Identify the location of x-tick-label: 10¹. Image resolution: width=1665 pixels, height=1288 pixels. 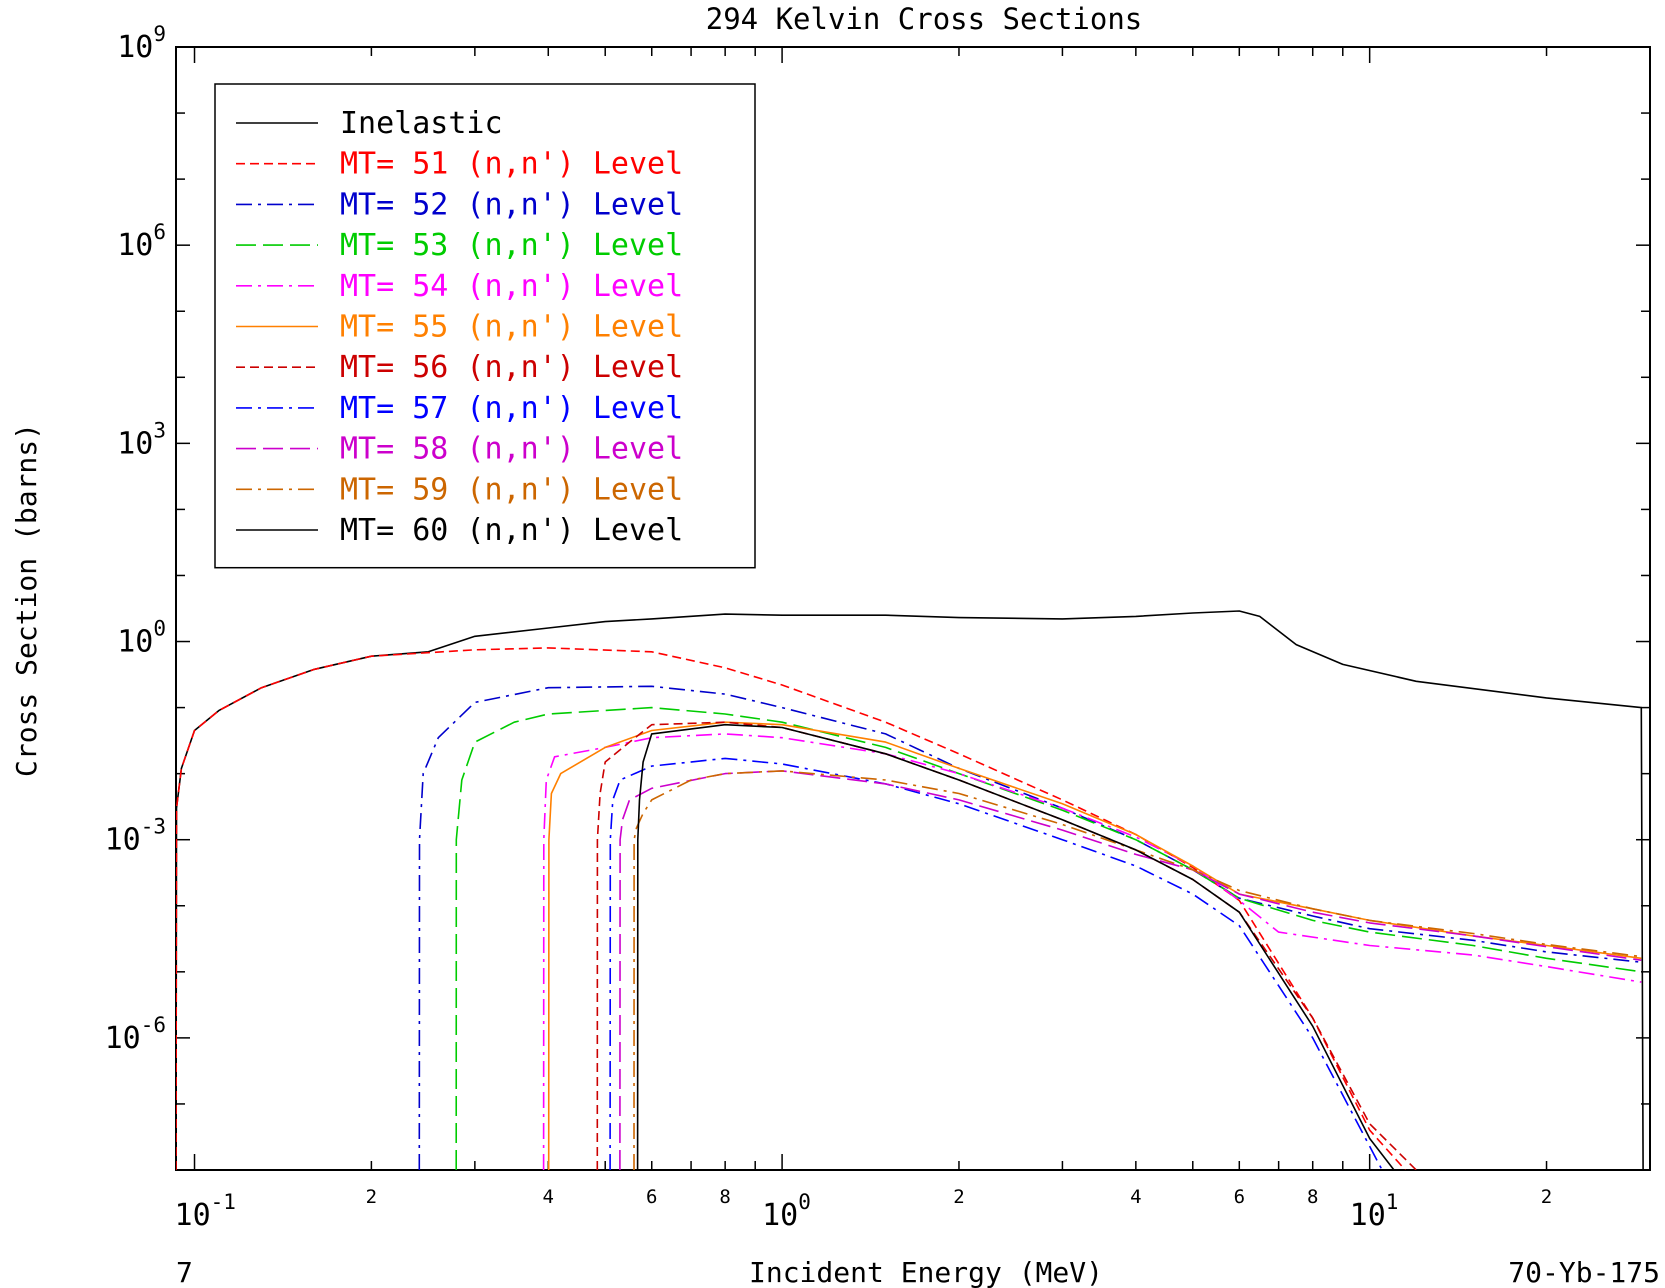
(1374, 1211).